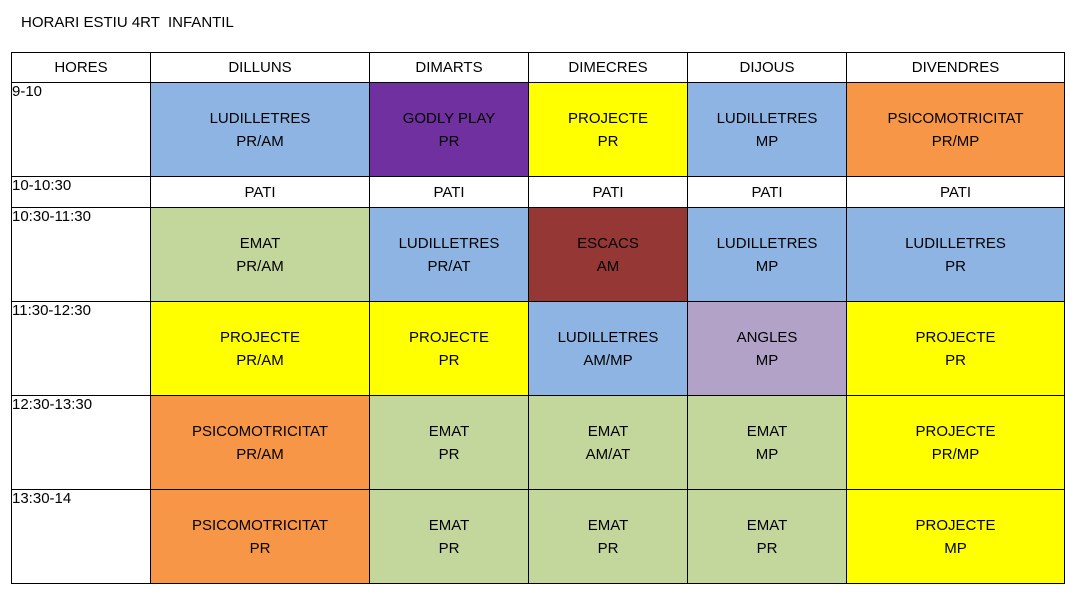  Describe the element at coordinates (260, 254) in the screenshot. I see `schedule-cell-monday: EMAT PR/AM` at that location.